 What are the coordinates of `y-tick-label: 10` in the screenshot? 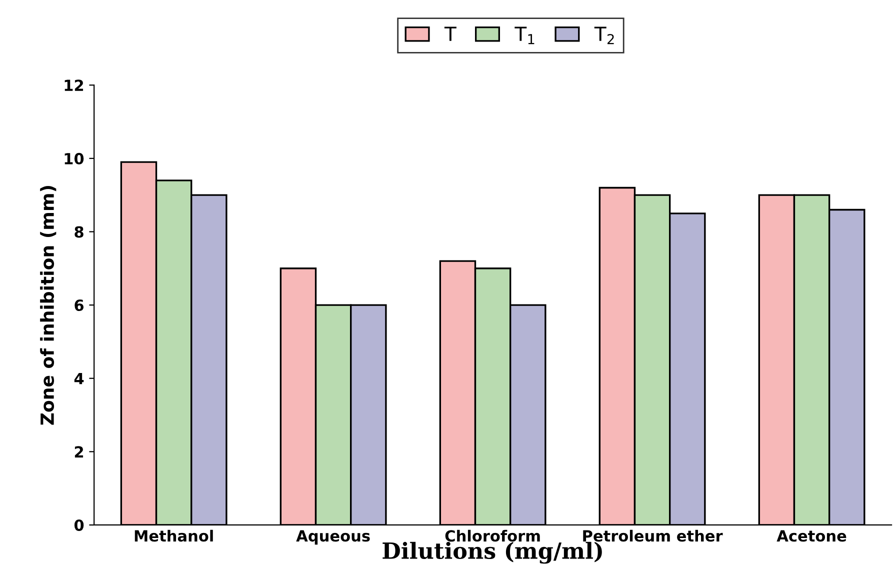 It's located at (74, 158).